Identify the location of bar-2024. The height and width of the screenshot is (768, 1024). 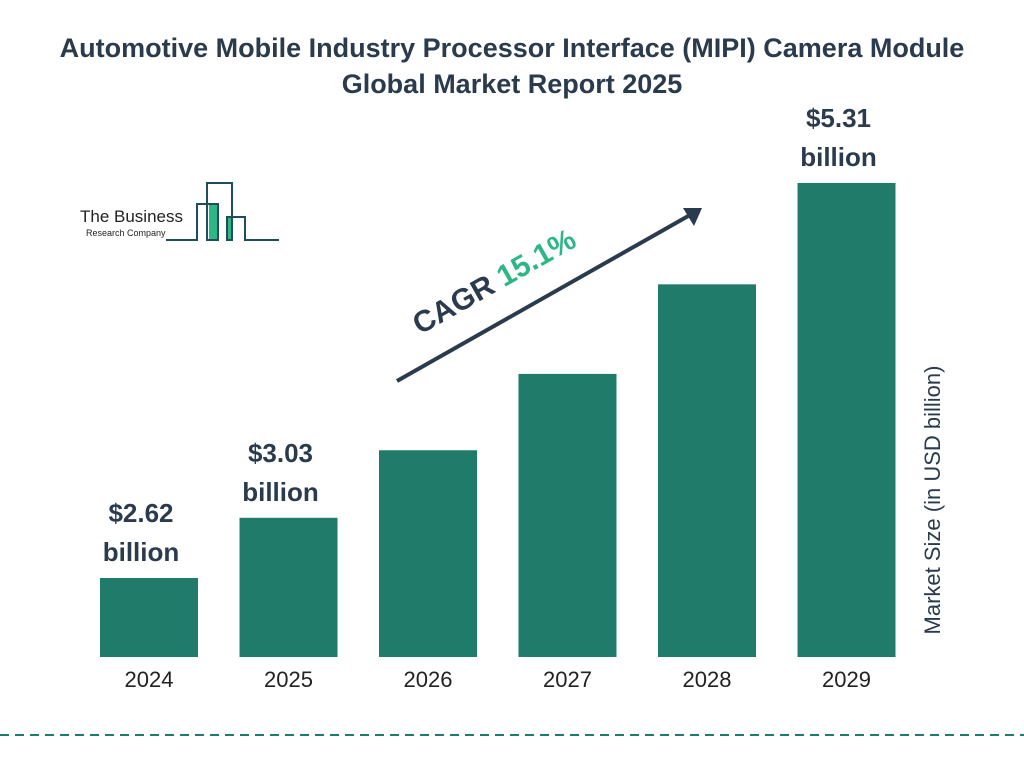
(149, 617).